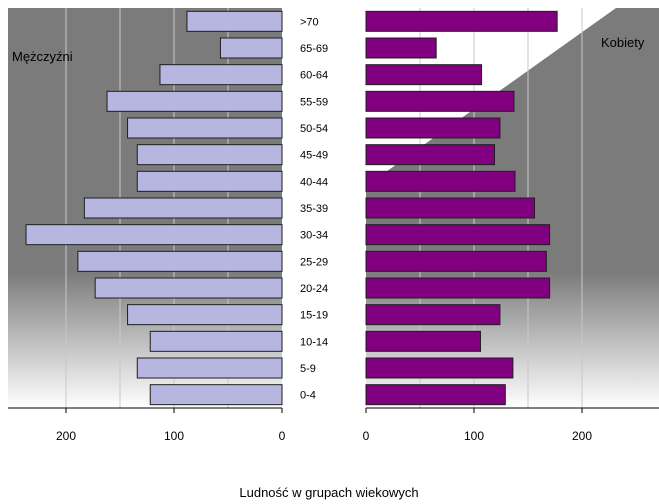 This screenshot has height=504, width=659. What do you see at coordinates (314, 76) in the screenshot?
I see `age-label-60-64: 60-64` at bounding box center [314, 76].